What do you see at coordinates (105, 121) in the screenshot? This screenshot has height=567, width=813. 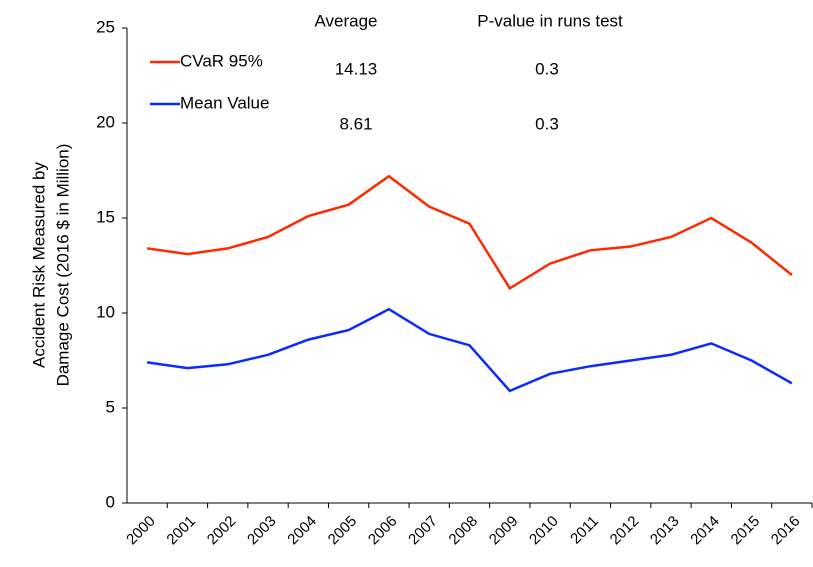 I see `y-tick-label: 20` at bounding box center [105, 121].